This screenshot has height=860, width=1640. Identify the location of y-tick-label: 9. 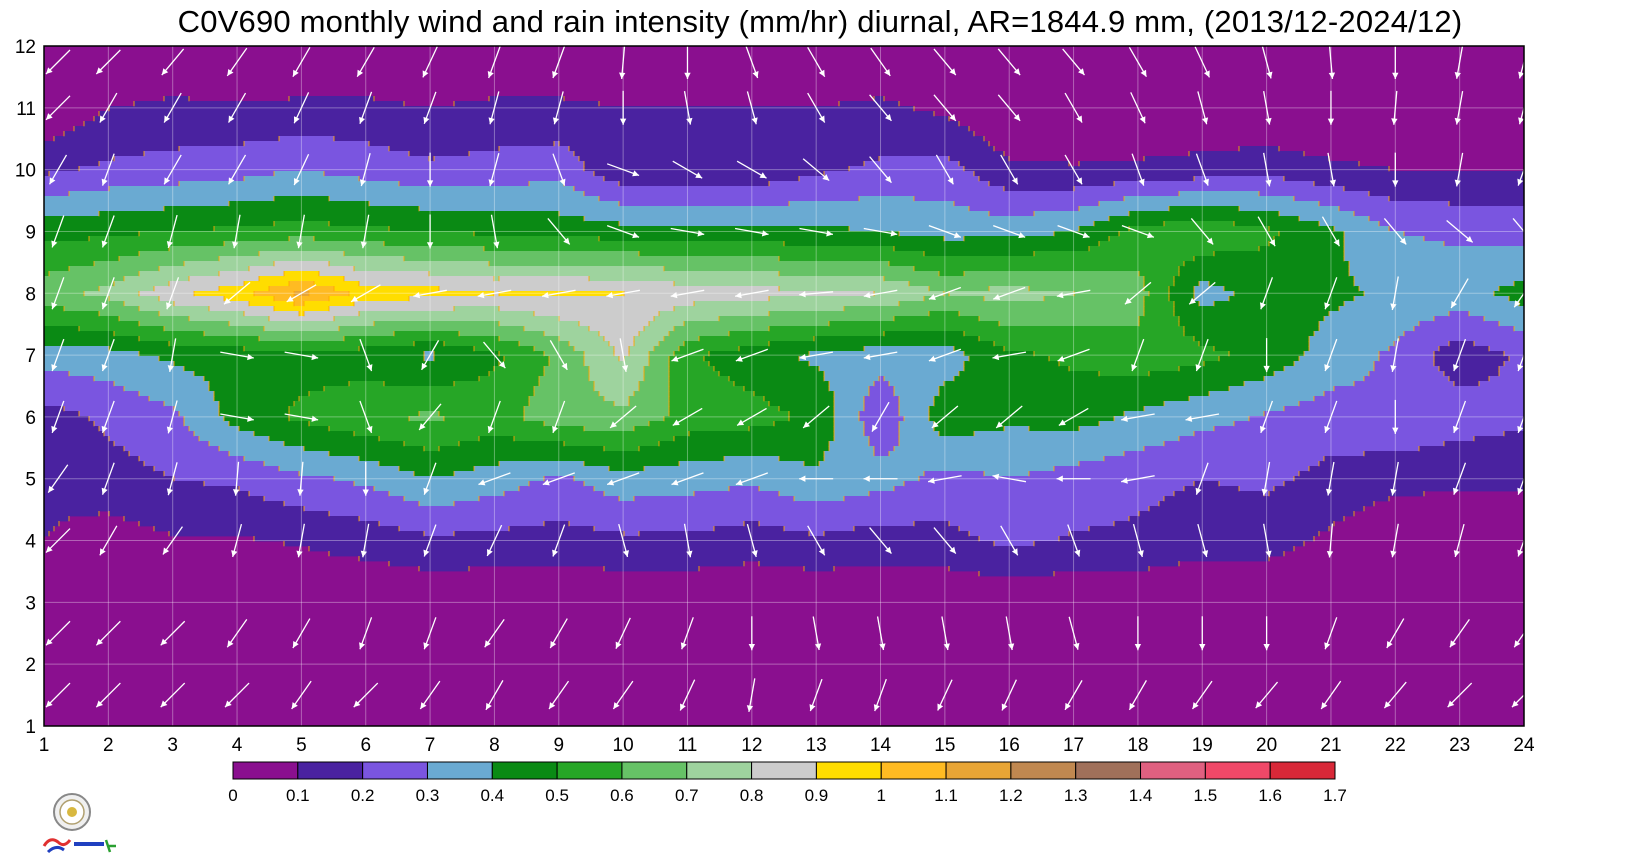
(30, 232).